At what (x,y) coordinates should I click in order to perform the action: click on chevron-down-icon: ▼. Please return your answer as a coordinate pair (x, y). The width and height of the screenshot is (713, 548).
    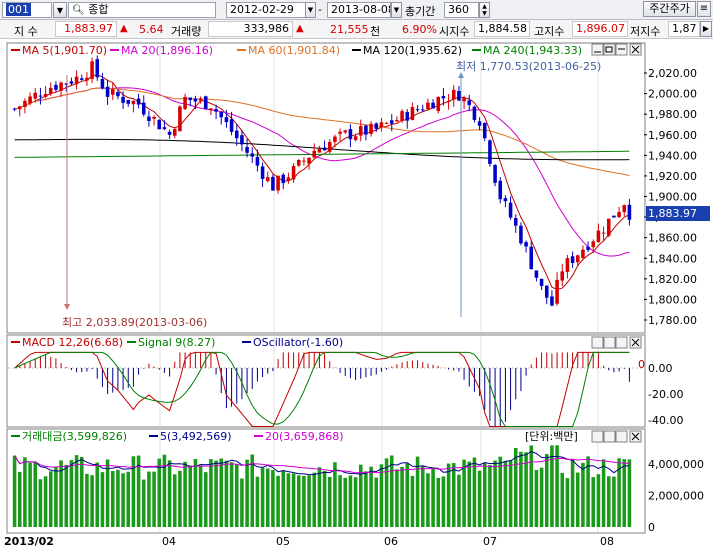
    Looking at the image, I should click on (310, 10).